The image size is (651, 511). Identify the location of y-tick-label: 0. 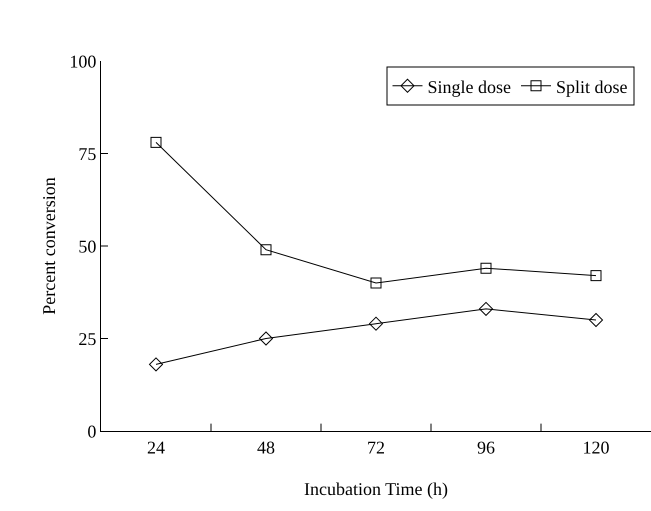
(91, 431).